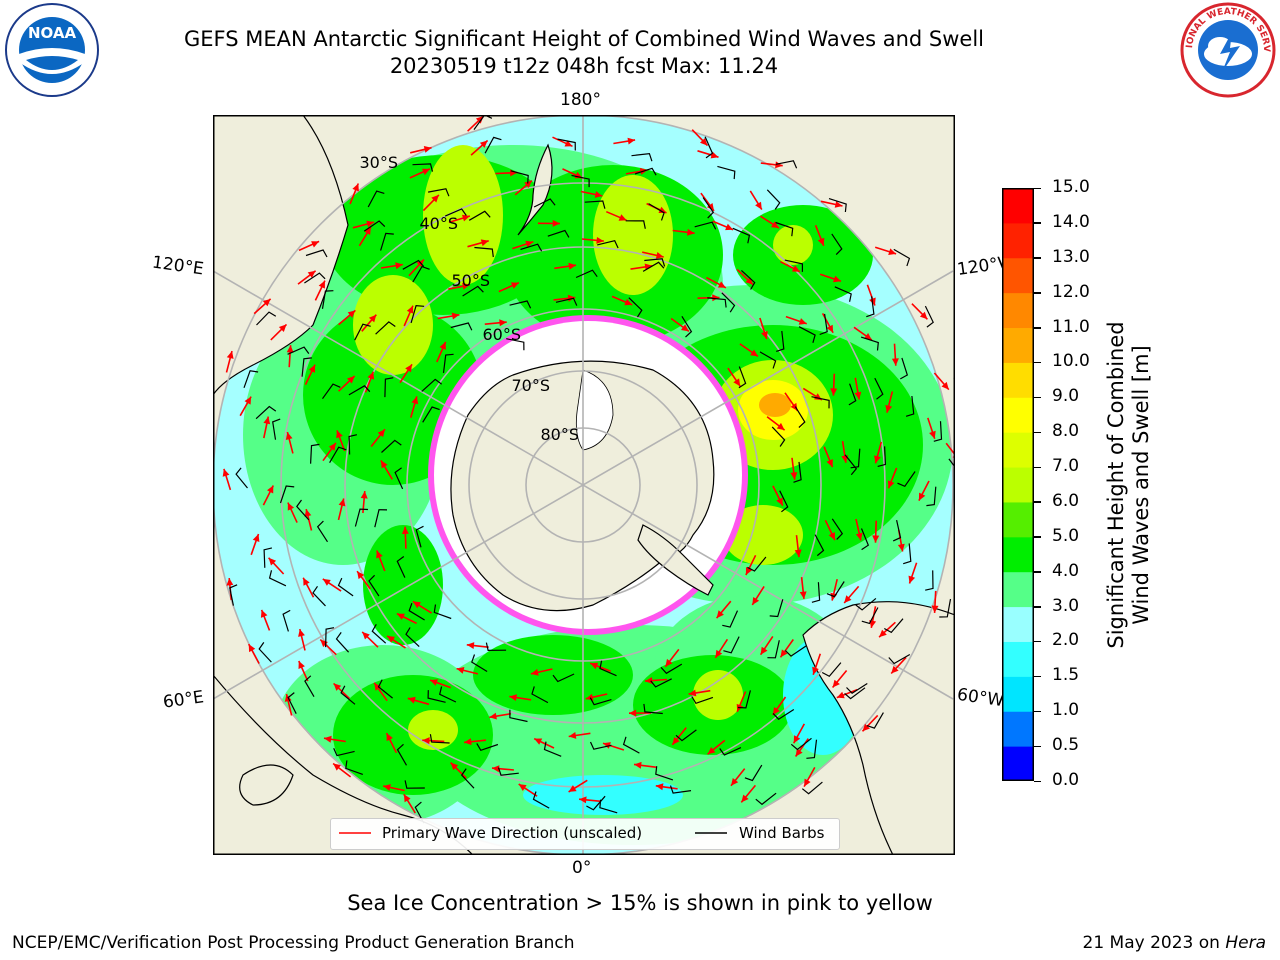  What do you see at coordinates (1066, 396) in the screenshot?
I see `colorbar-tick-label: 9.0` at bounding box center [1066, 396].